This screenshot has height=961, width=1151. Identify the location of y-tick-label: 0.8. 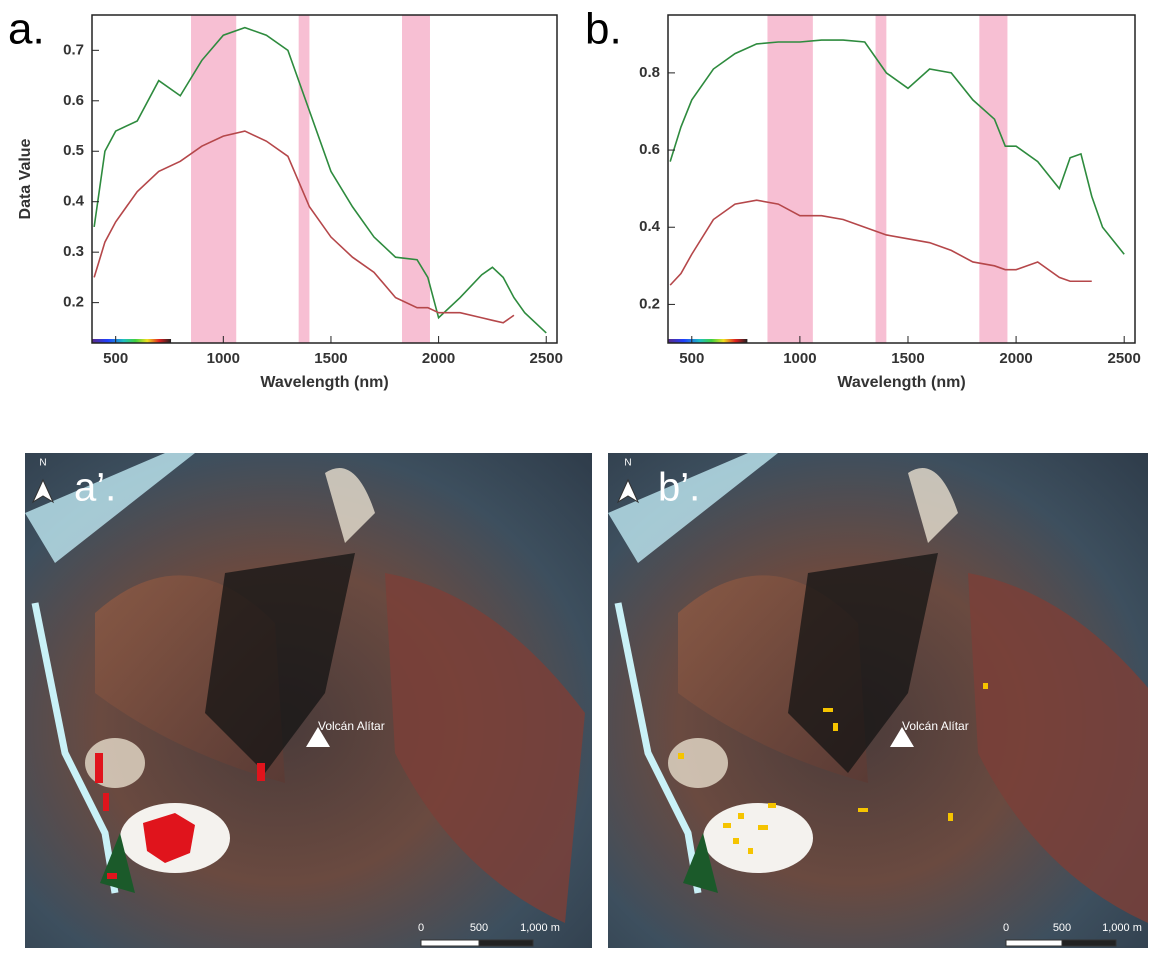
(649, 72).